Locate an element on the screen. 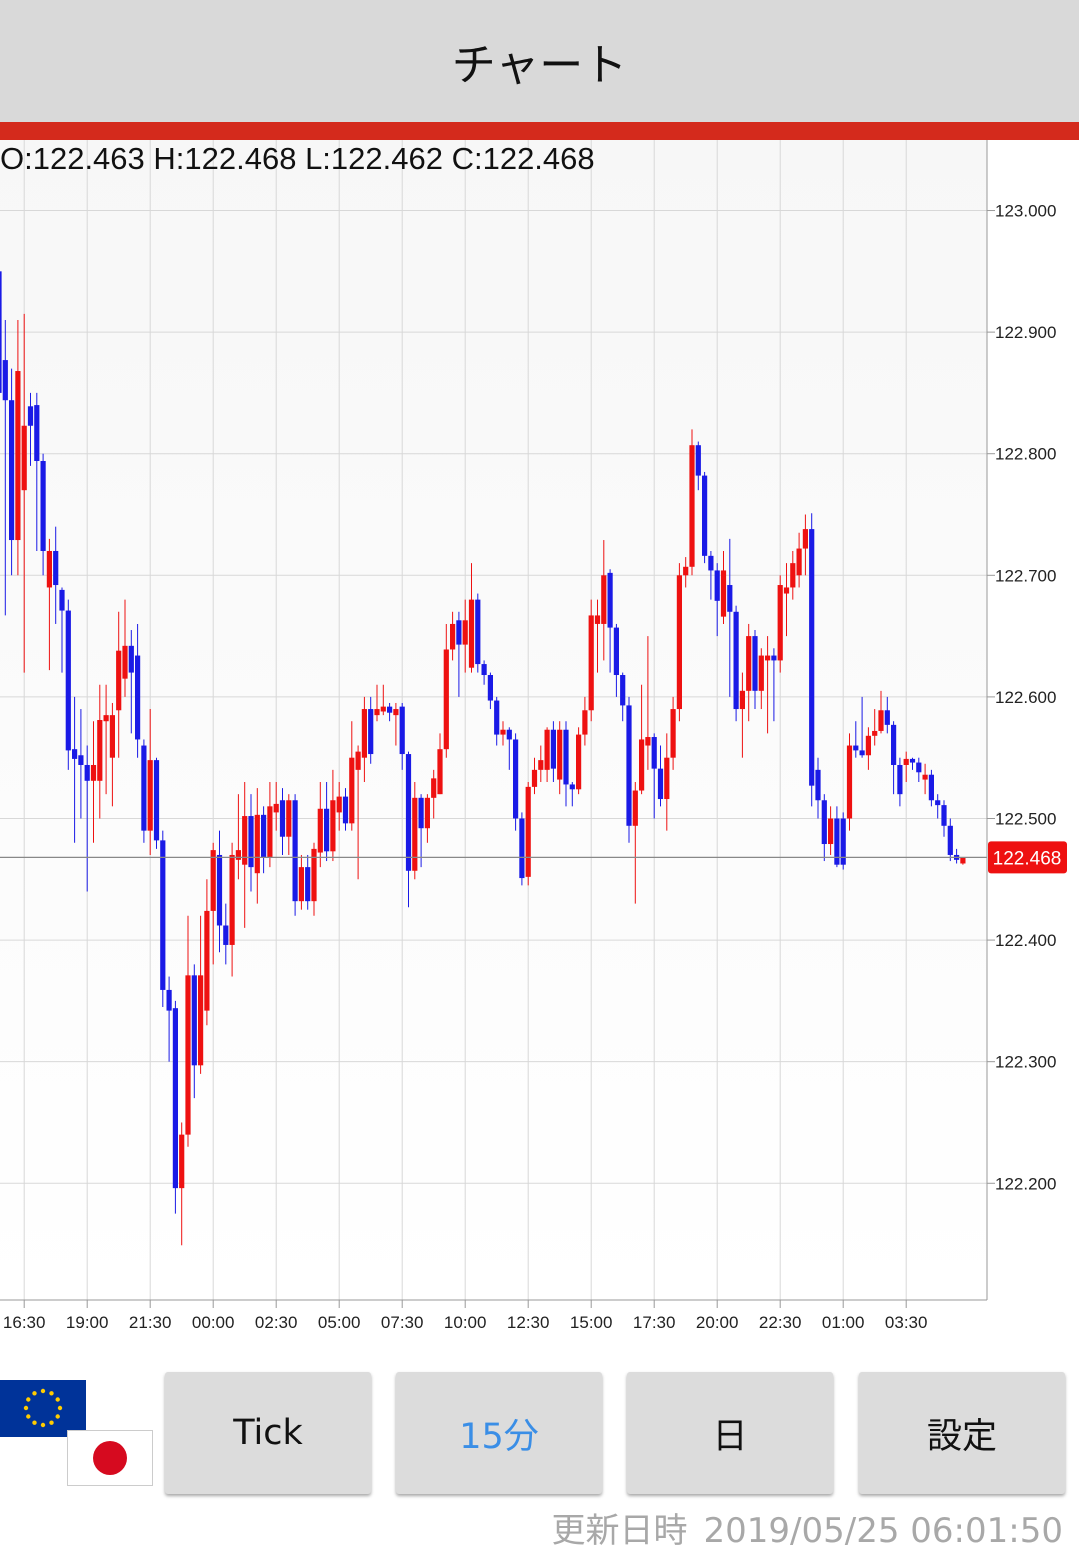 The width and height of the screenshot is (1079, 1554). x-tick-label: 02:30 is located at coordinates (276, 1322).